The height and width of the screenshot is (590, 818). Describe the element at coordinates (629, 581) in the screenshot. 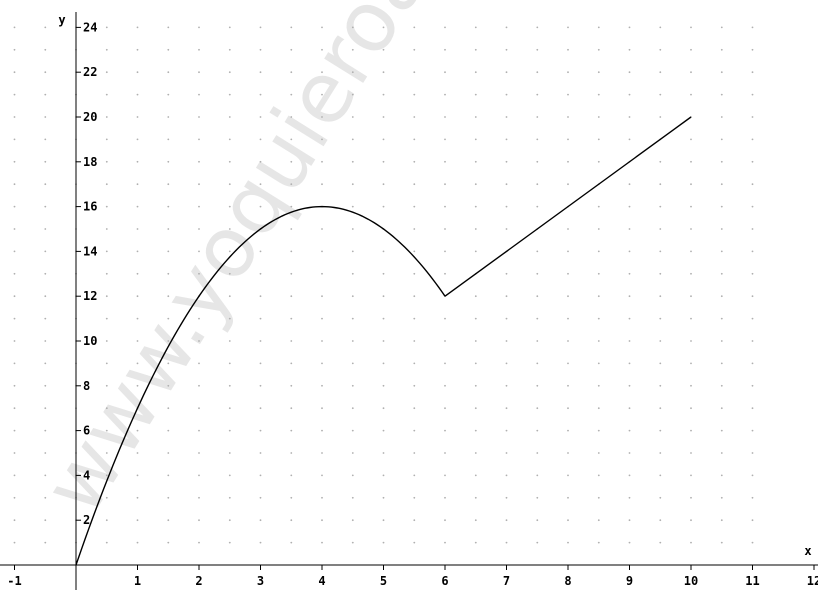

I see `x-tick-label: 9` at that location.